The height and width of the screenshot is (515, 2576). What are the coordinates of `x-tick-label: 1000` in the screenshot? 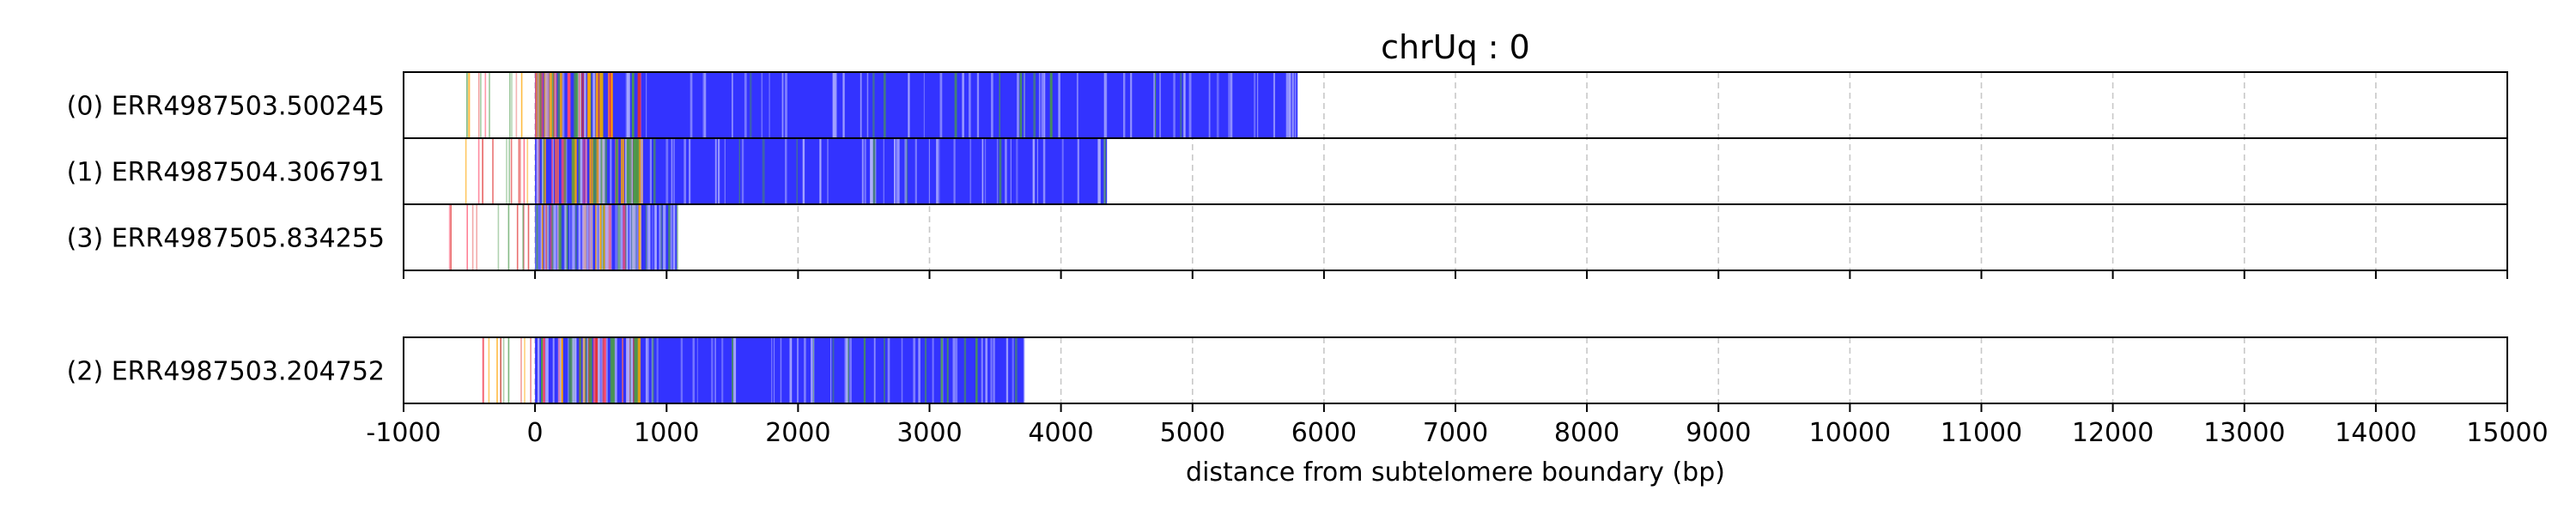 It's located at (666, 433).